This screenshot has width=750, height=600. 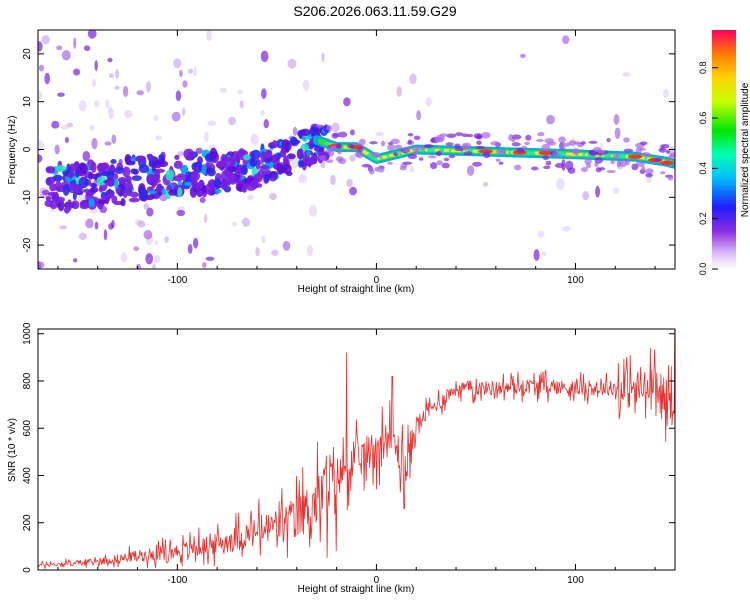 I want to click on snr-xtick-label: -100, so click(x=177, y=580).